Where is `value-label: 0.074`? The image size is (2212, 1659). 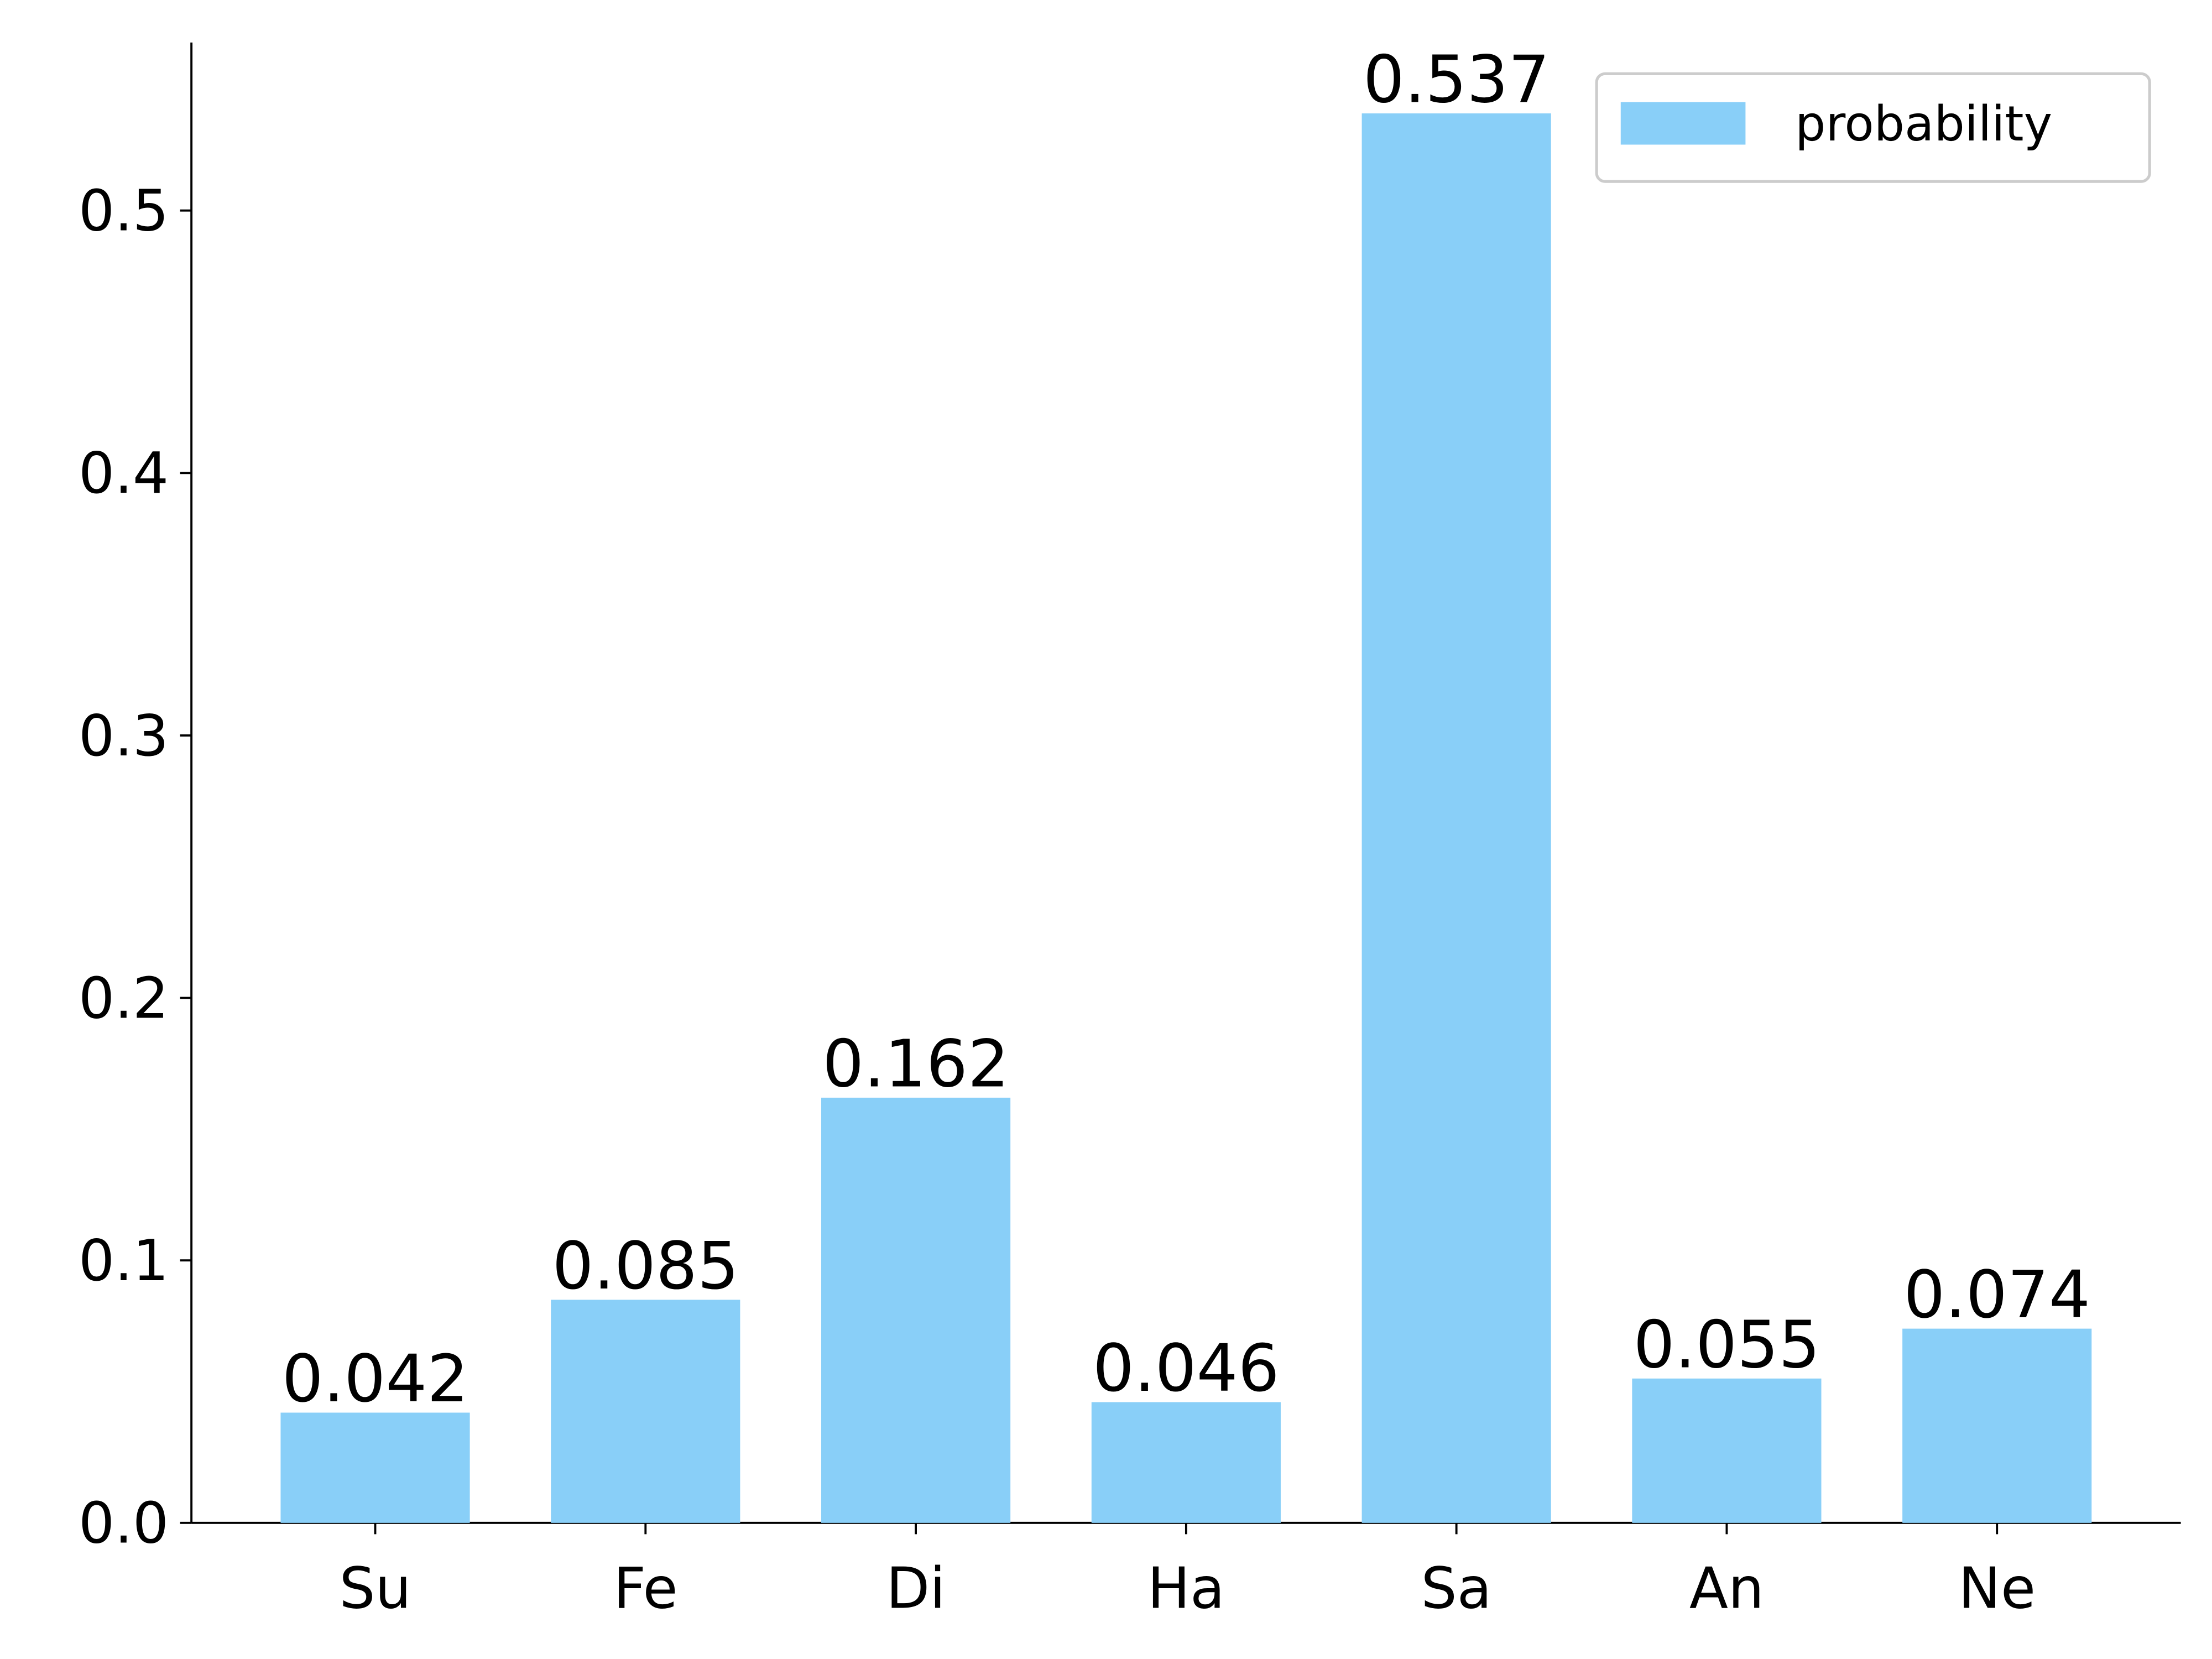
value-label: 0.074 is located at coordinates (1996, 1295).